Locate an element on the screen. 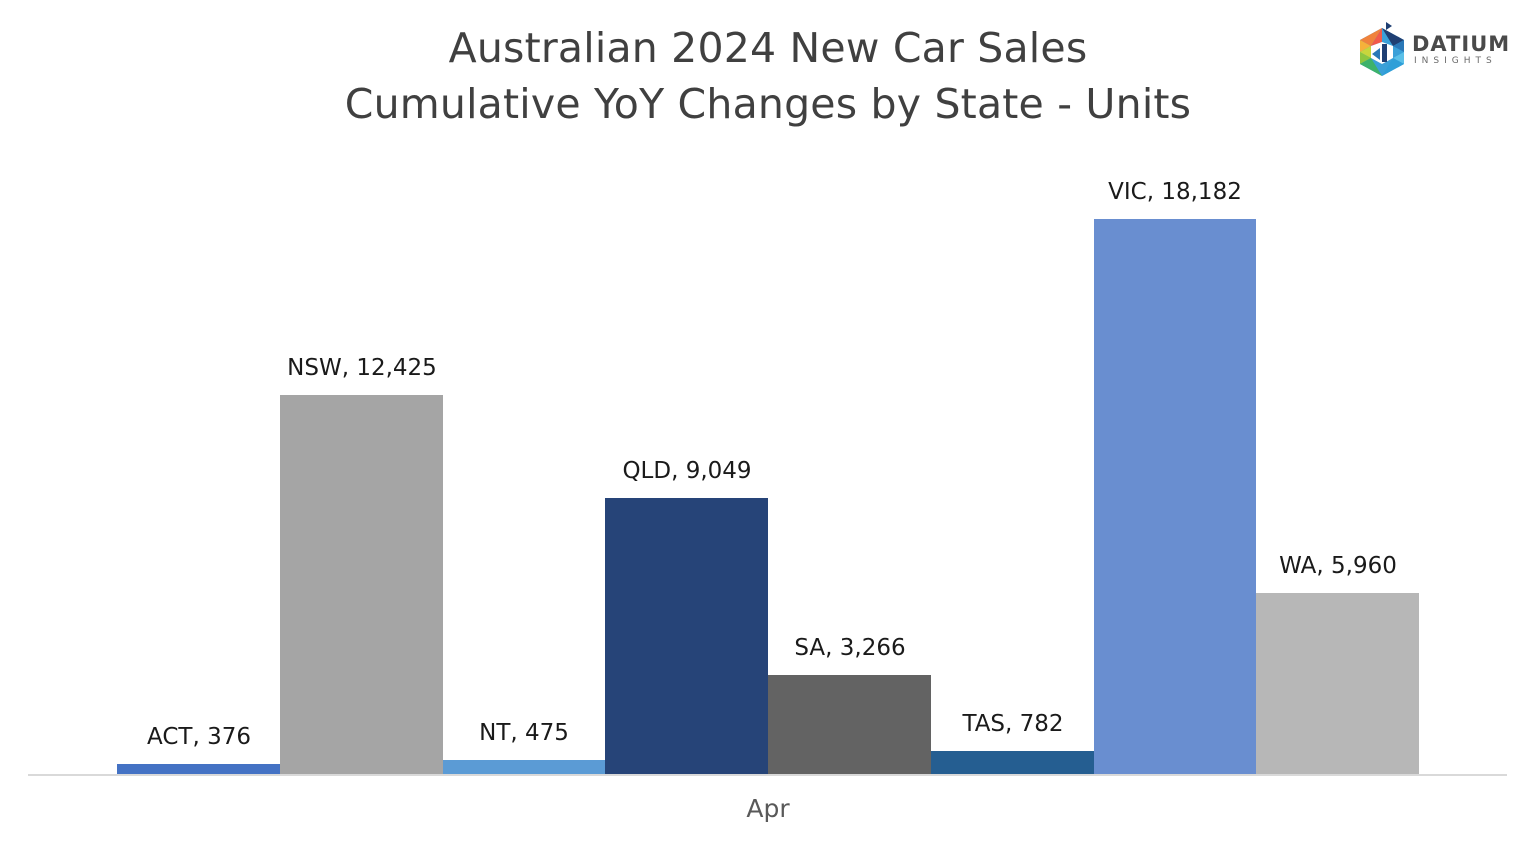 Image resolution: width=1536 pixels, height=842 pixels. data-label-wa: WA, 5,960 is located at coordinates (1338, 566).